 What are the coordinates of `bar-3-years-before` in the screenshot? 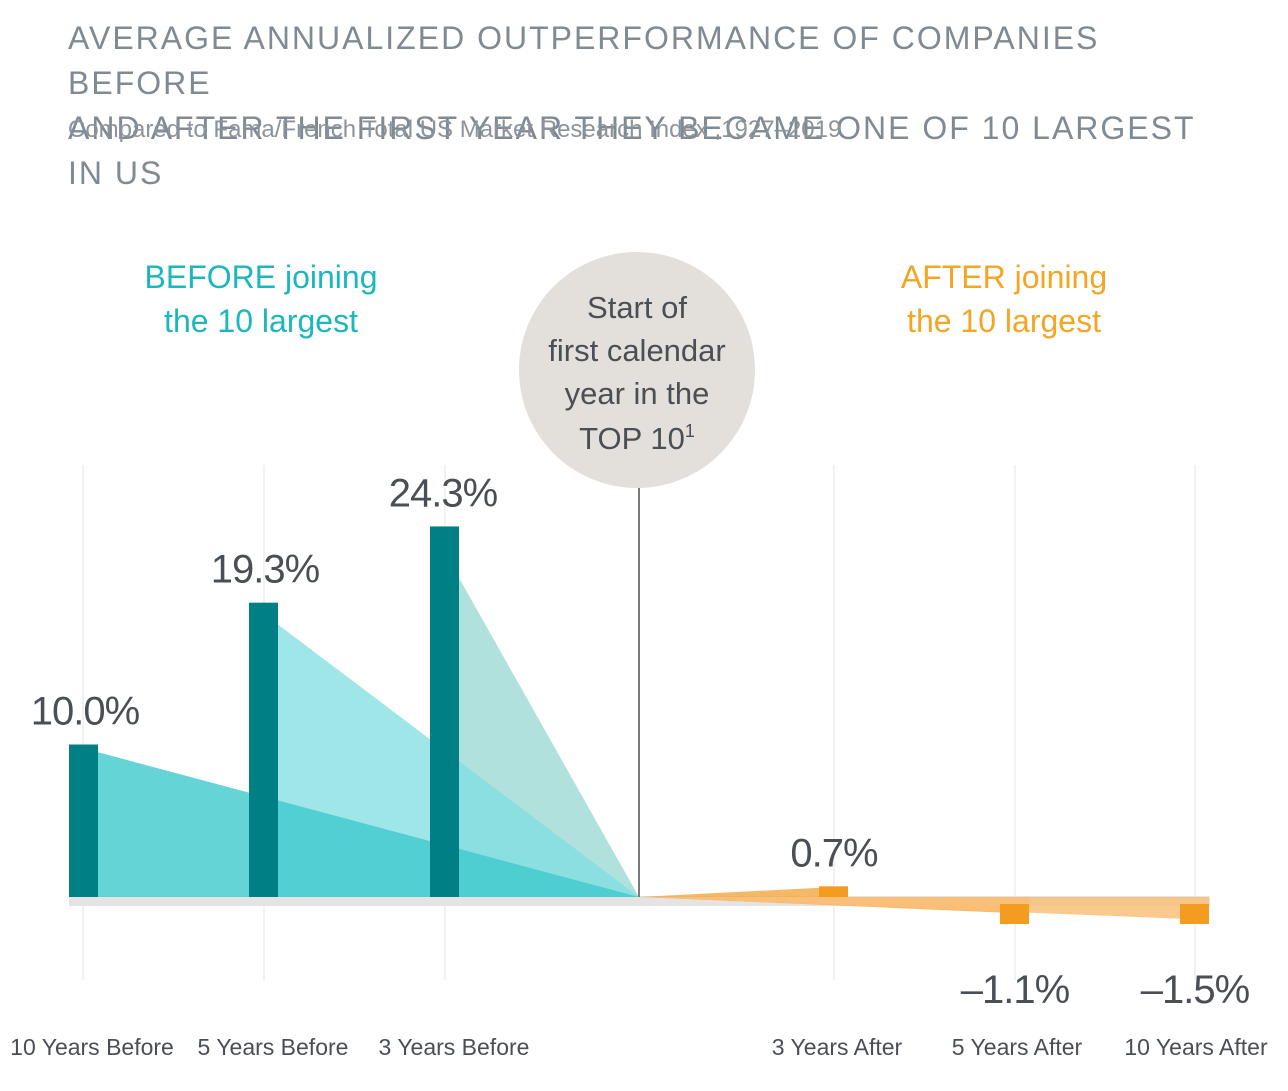 It's located at (444, 711).